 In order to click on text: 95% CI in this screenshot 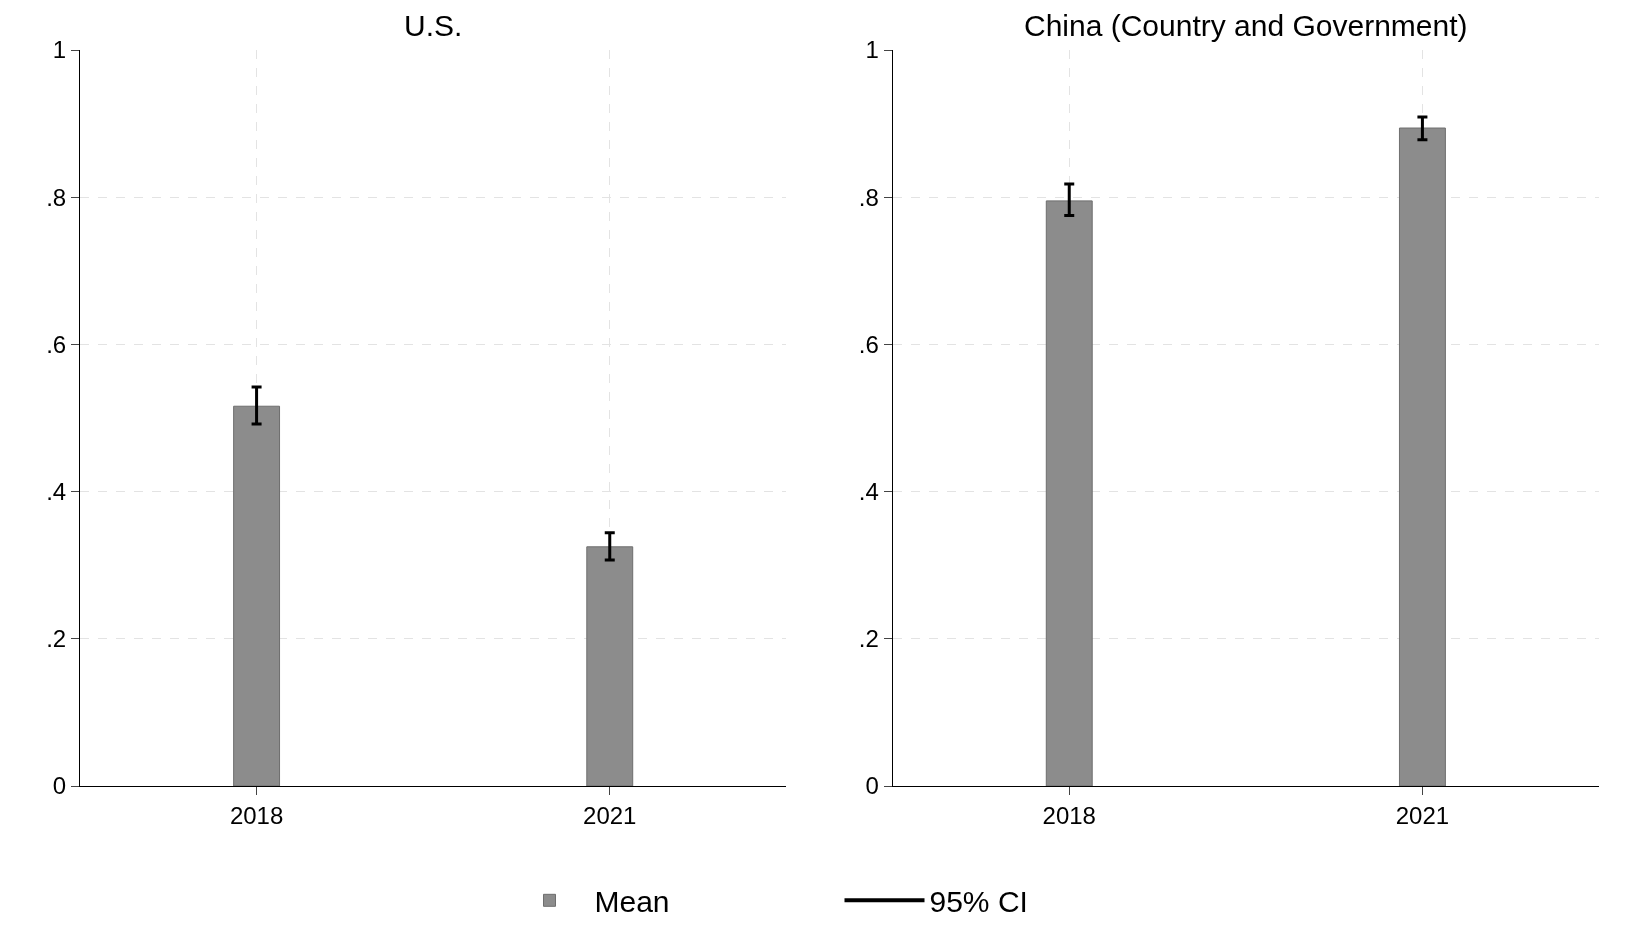, I will do `click(978, 902)`.